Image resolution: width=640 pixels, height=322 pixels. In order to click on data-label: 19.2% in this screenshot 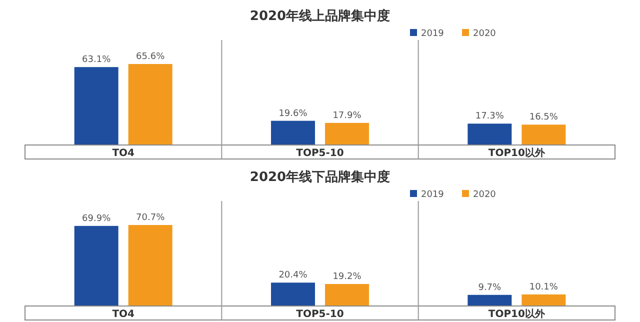, I will do `click(347, 277)`.